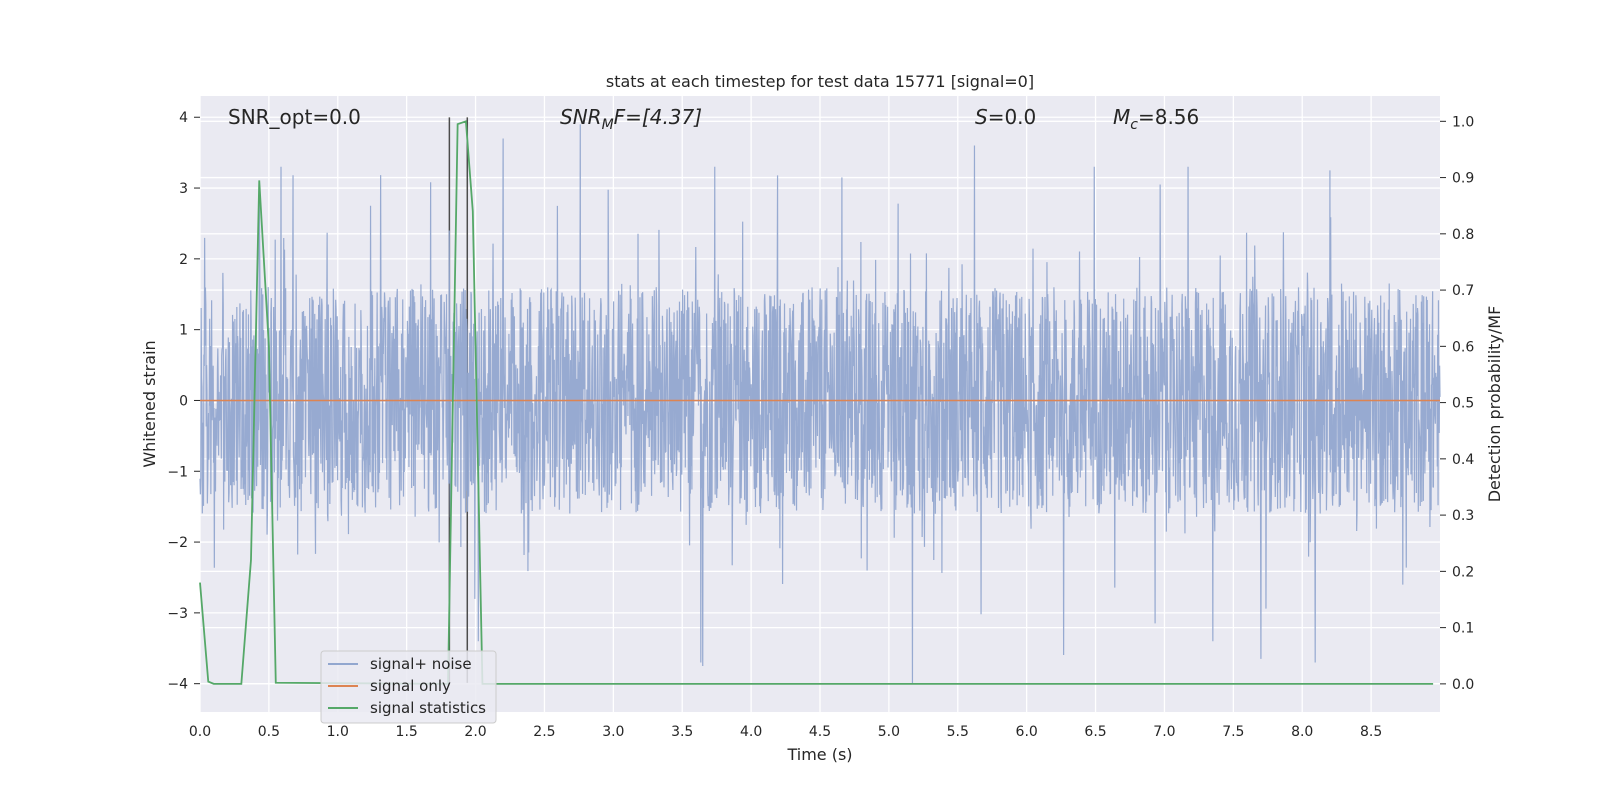 Image resolution: width=1600 pixels, height=800 pixels. Describe the element at coordinates (183, 331) in the screenshot. I see `y-tick-label: 1` at that location.